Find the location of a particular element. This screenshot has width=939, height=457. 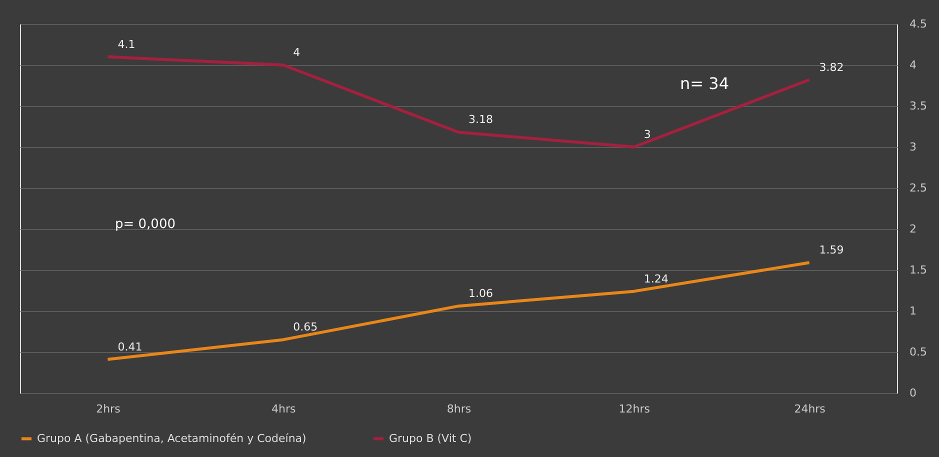

y-tick-label: 2 is located at coordinates (913, 229).